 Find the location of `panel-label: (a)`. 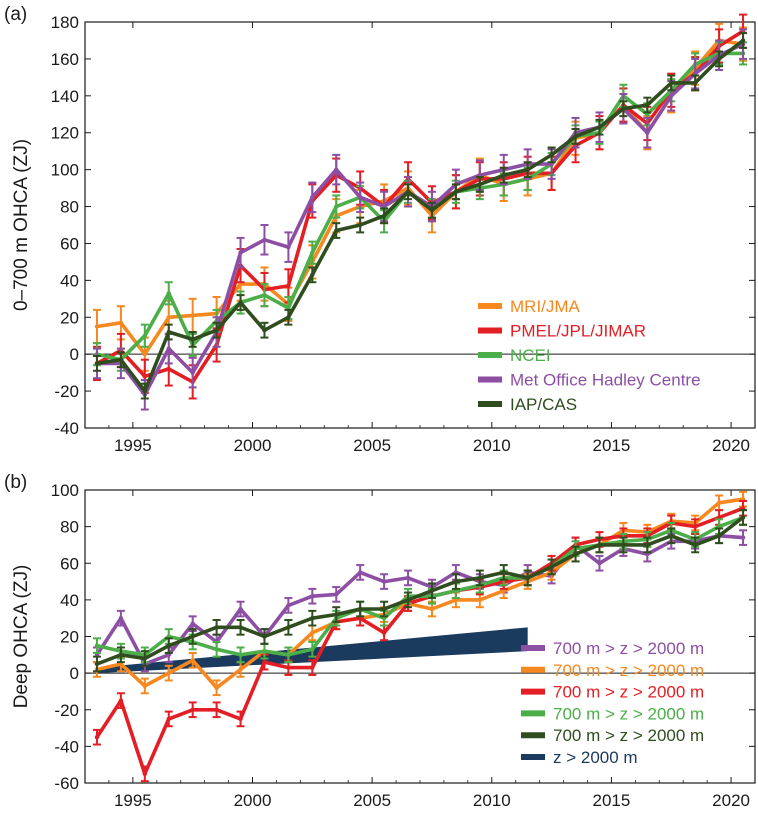

panel-label: (a) is located at coordinates (15, 14).